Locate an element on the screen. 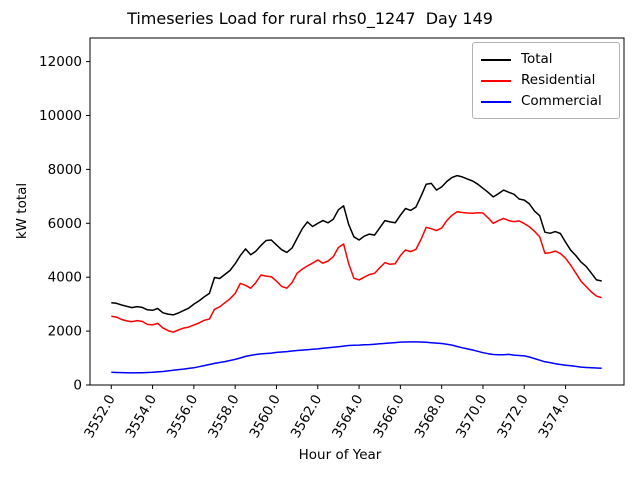 This screenshot has width=640, height=480. svg-text: 3552.0 is located at coordinates (99, 416).